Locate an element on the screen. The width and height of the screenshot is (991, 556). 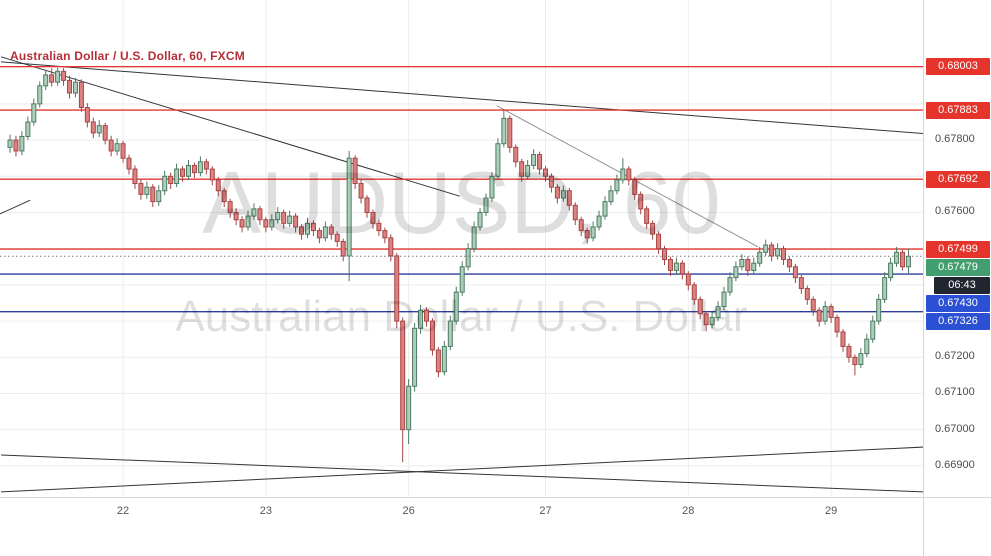
price-axis-label: 0.67800 is located at coordinates (955, 139).